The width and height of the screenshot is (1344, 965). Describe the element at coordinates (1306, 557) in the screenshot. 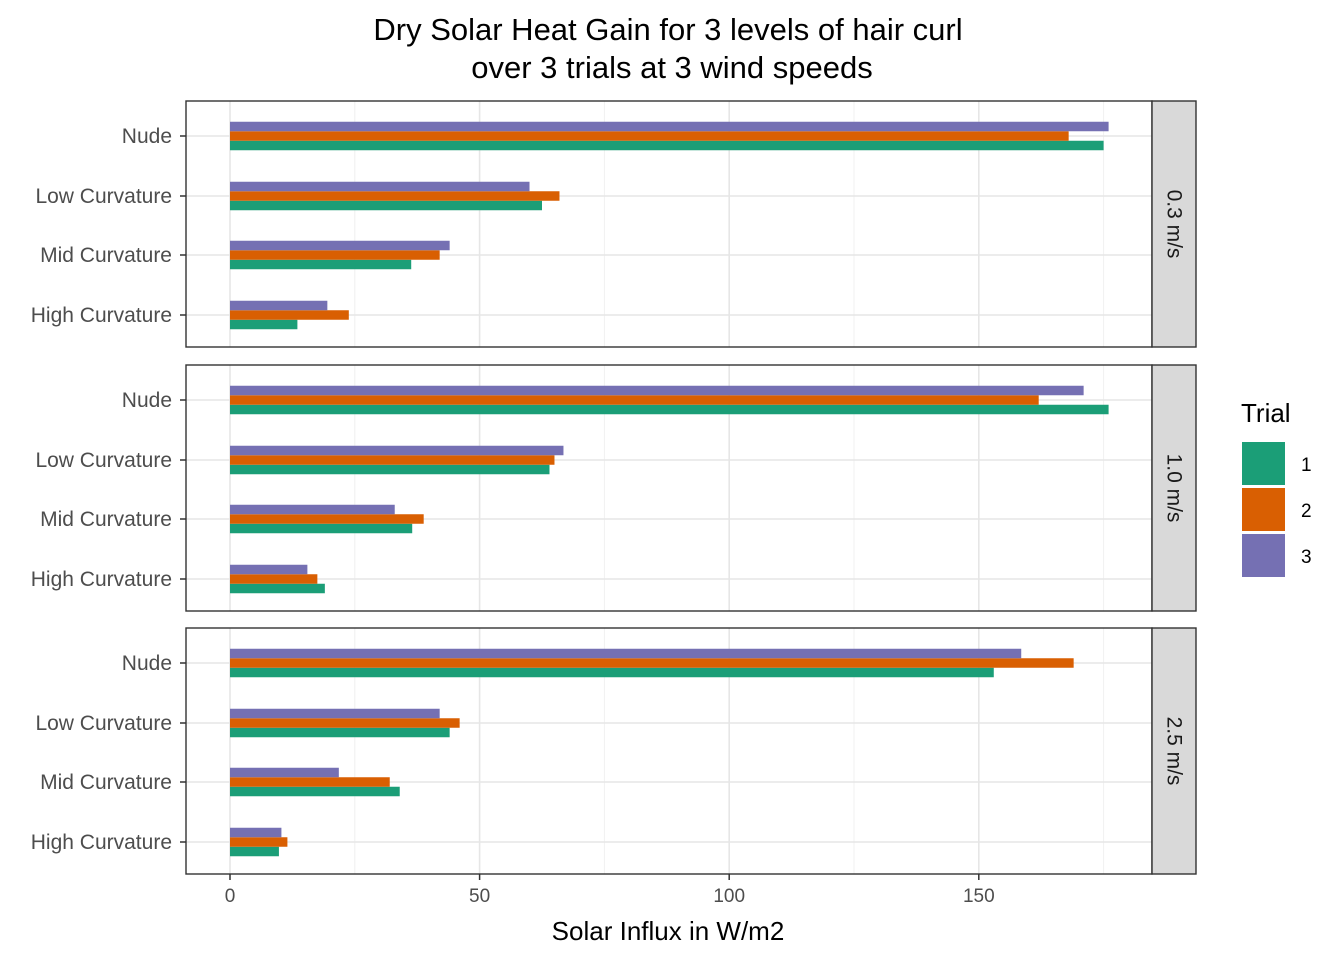

I see `legend-label-3: 3` at that location.